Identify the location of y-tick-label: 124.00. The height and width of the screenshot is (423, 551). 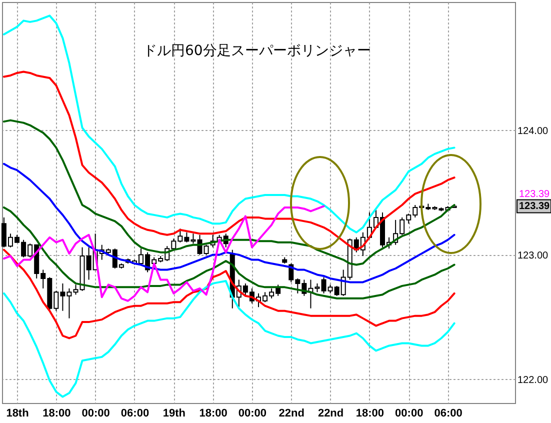
(533, 131).